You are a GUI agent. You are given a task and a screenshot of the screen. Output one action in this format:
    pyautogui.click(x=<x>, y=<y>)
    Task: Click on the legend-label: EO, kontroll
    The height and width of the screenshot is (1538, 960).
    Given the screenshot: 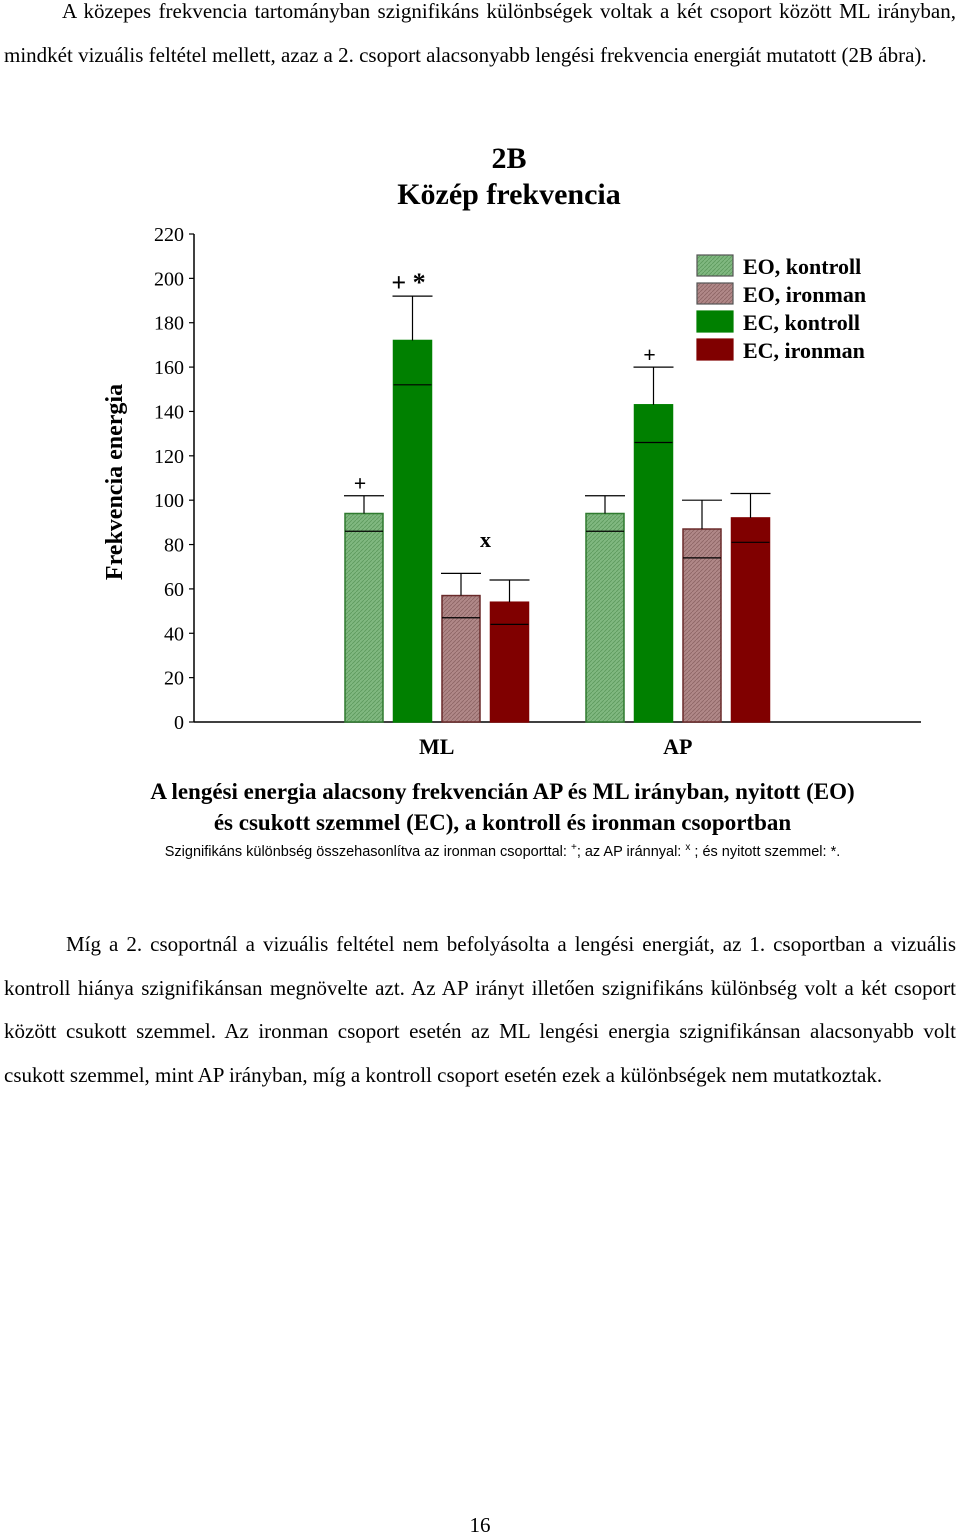 What is the action you would take?
    pyautogui.click(x=802, y=266)
    